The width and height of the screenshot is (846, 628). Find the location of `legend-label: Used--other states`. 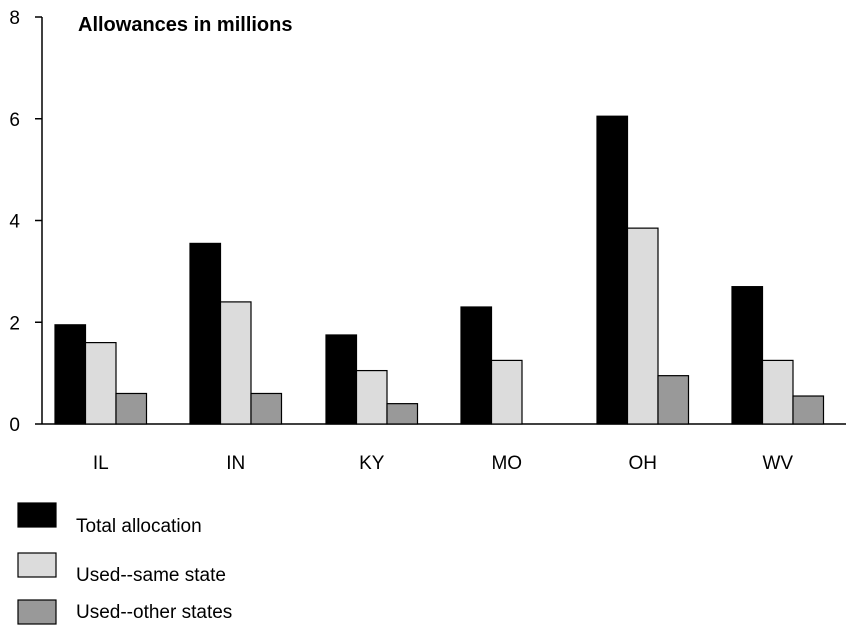

legend-label: Used--other states is located at coordinates (154, 612).